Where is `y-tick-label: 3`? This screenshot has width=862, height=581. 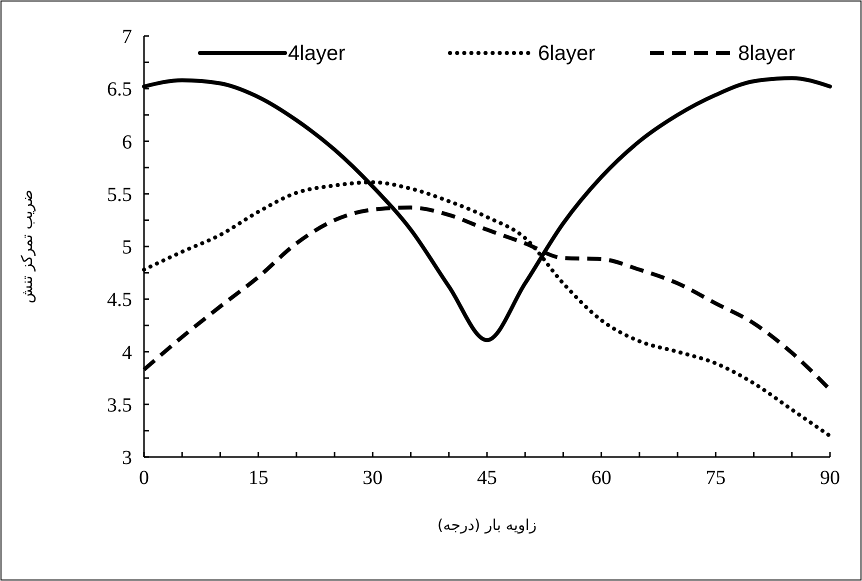 y-tick-label: 3 is located at coordinates (127, 458).